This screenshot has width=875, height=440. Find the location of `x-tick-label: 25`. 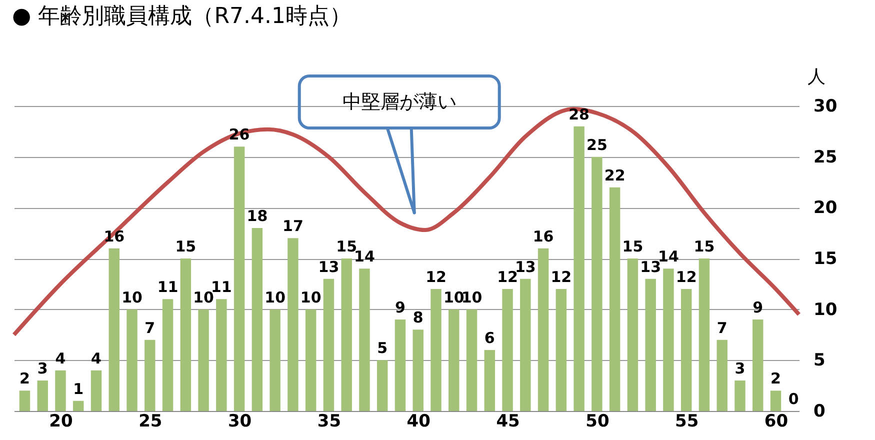

x-tick-label: 25 is located at coordinates (150, 422).